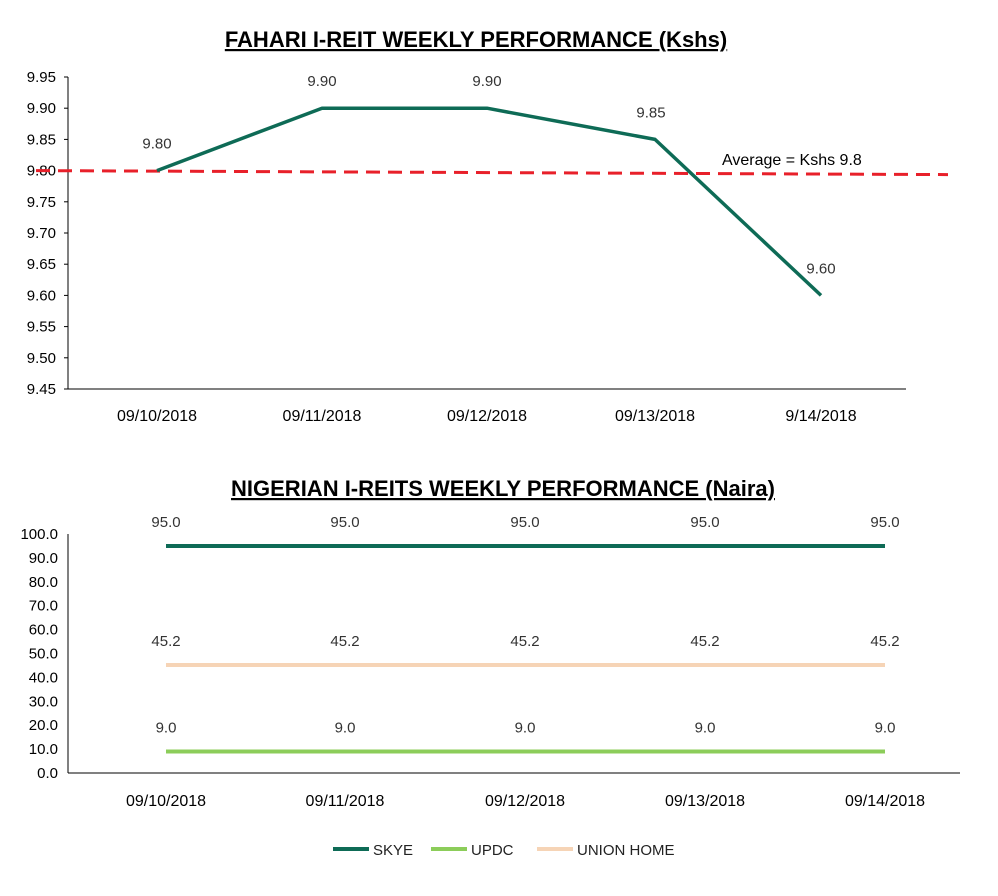  What do you see at coordinates (345, 801) in the screenshot?
I see `nigerian-x-tick-label: 09/11/2018` at bounding box center [345, 801].